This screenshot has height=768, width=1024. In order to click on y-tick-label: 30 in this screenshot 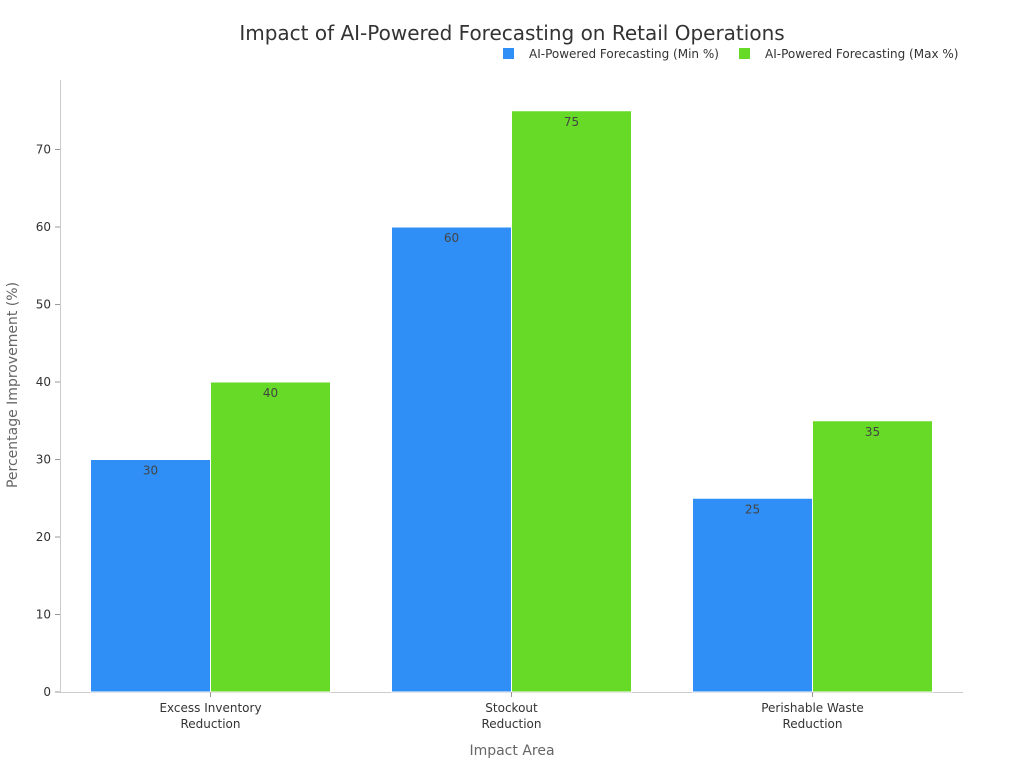, I will do `click(43, 460)`.